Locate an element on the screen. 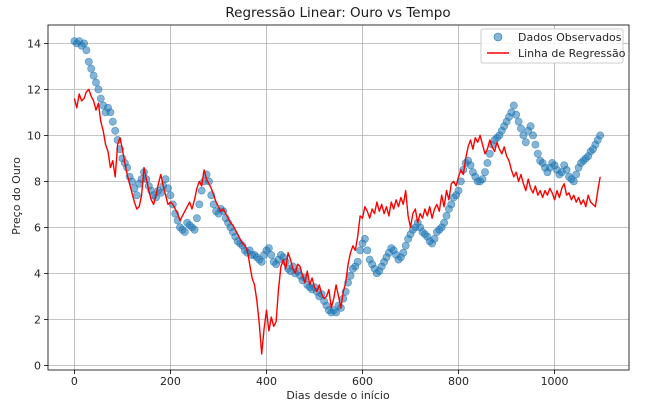  y-tick-label: 10 is located at coordinates (34, 135).